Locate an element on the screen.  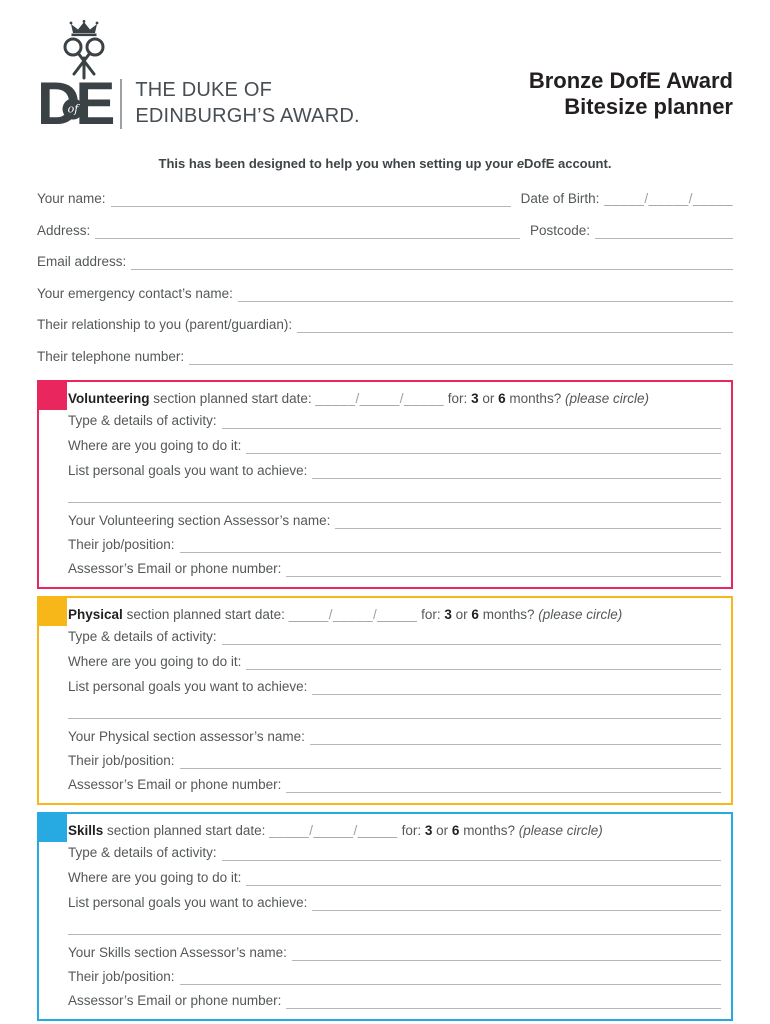
org-name-line1: THE DUKE OF is located at coordinates (204, 90).